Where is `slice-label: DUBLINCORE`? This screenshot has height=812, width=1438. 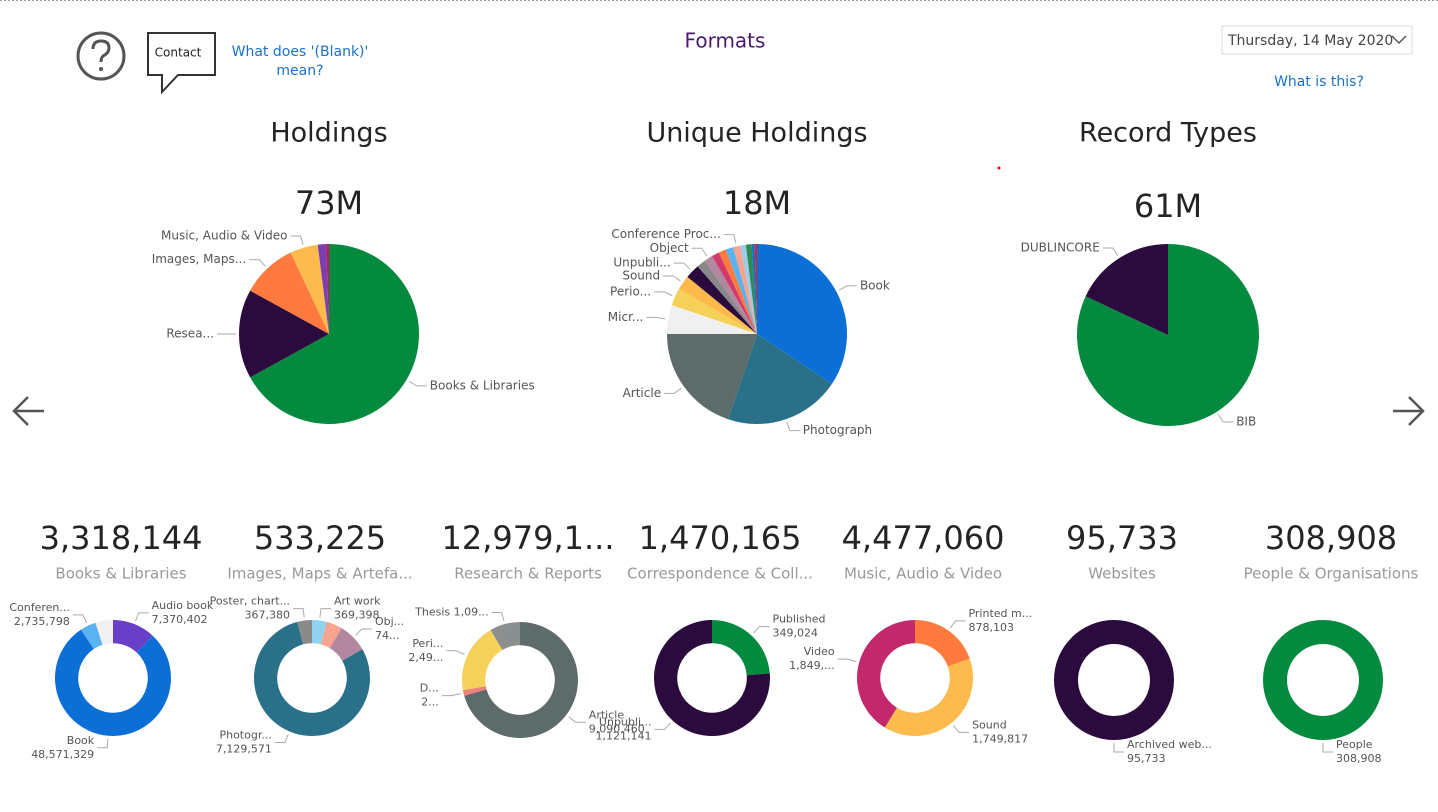
slice-label: DUBLINCORE is located at coordinates (1060, 248).